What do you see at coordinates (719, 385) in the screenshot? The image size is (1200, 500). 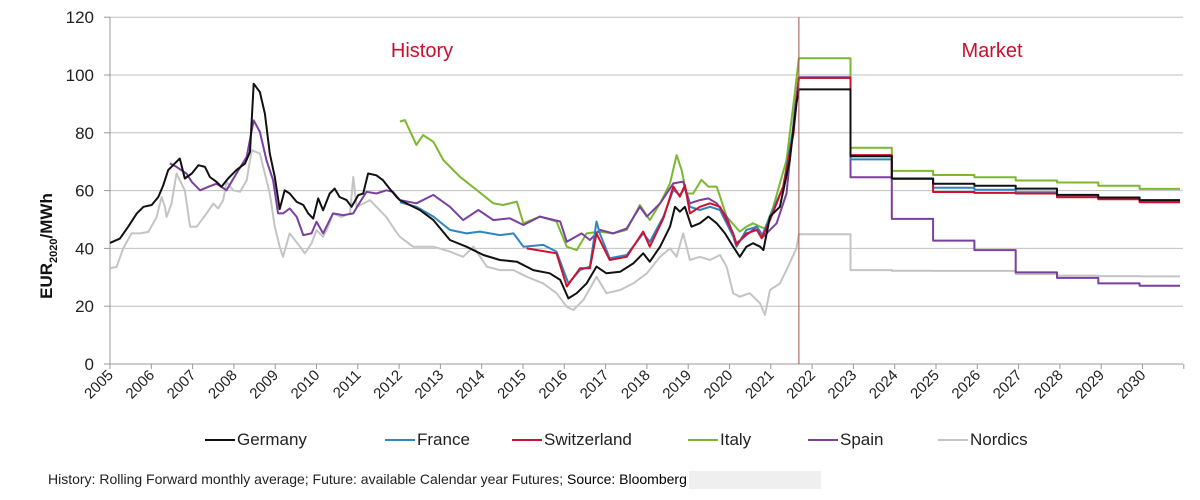 I see `x-tick-label: 2020` at bounding box center [719, 385].